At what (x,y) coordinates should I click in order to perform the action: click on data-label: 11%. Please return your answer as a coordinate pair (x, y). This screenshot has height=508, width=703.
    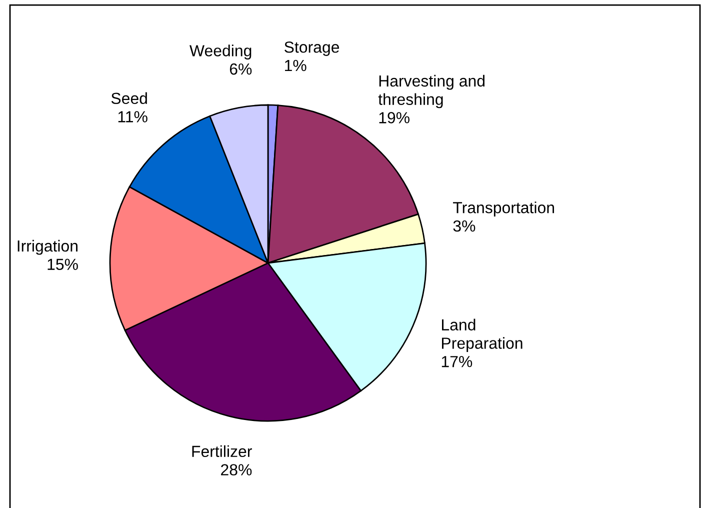
    Looking at the image, I should click on (133, 116).